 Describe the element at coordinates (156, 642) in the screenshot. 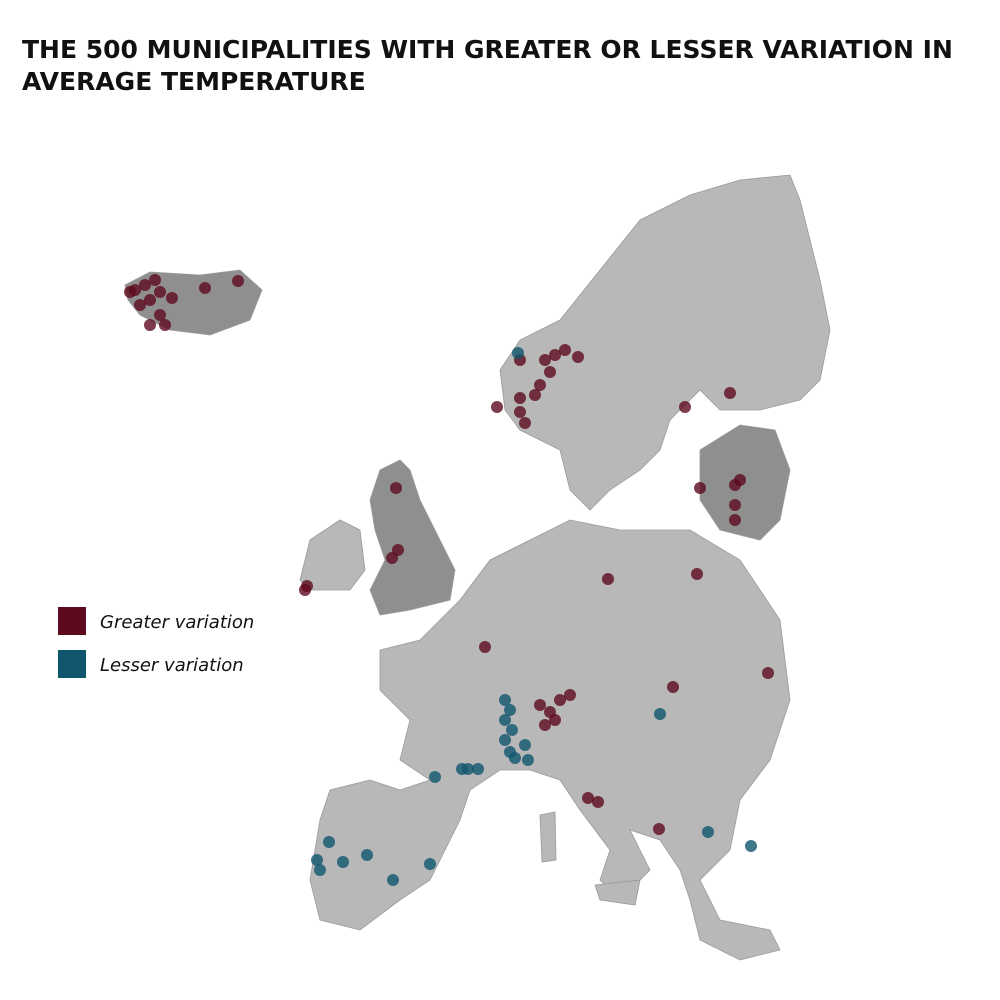

I see `legend: Greater variation Lesser variation` at that location.